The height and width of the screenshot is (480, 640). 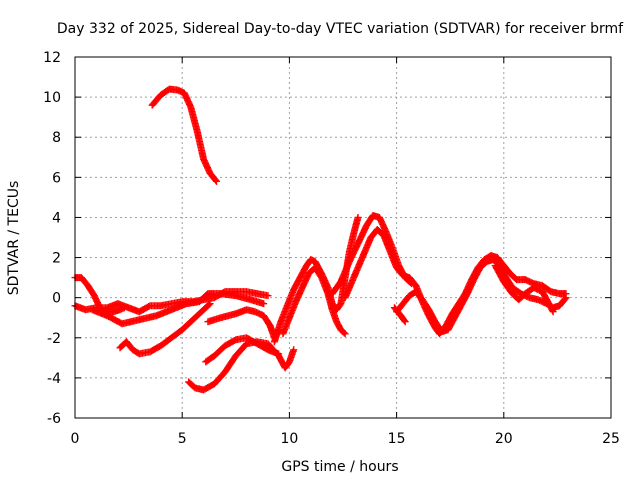 I want to click on y-tick-label: -6, so click(x=54, y=419).